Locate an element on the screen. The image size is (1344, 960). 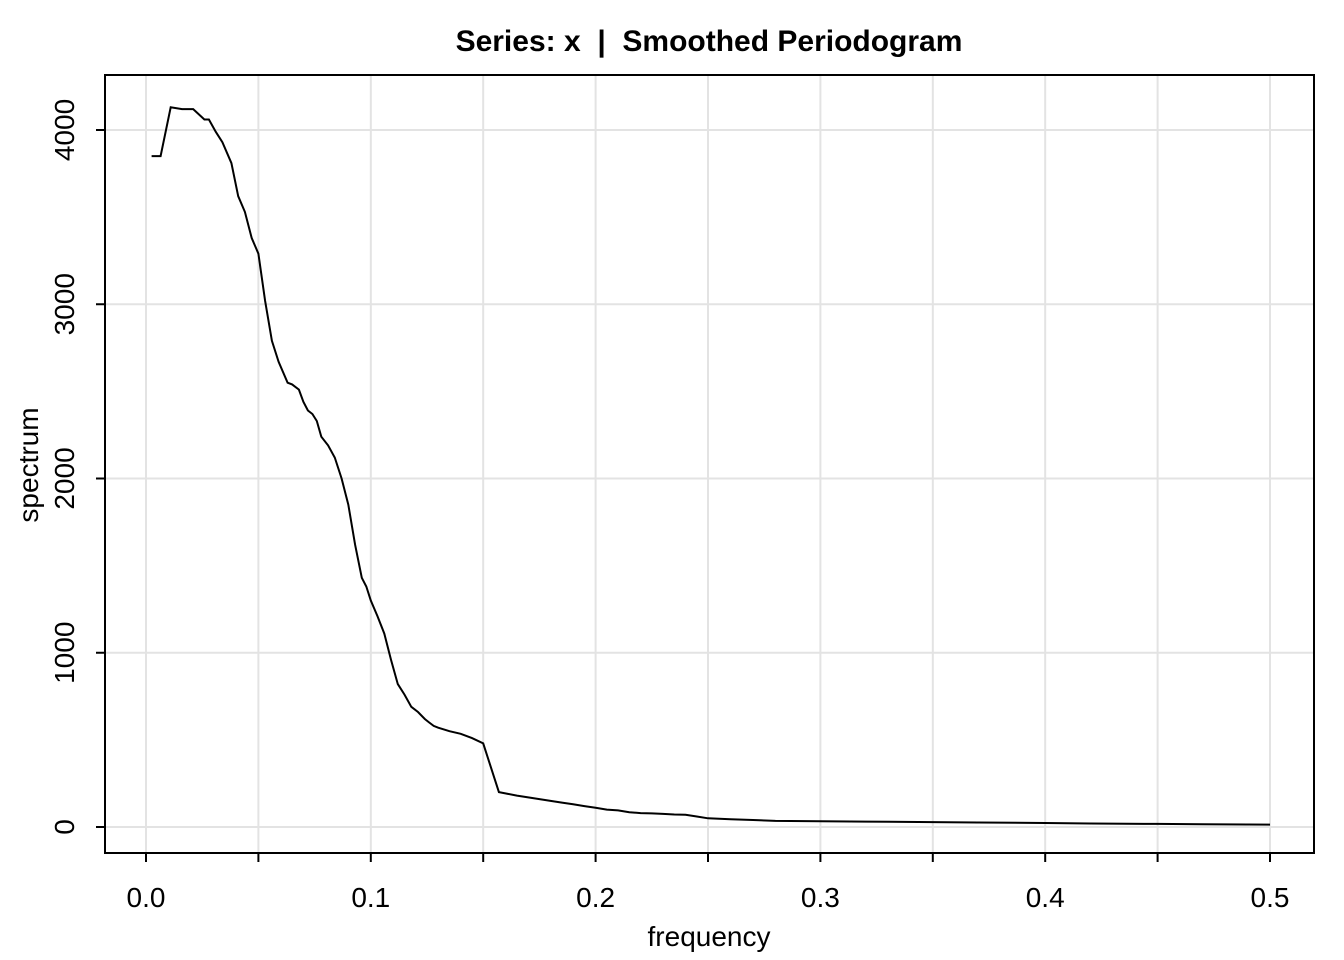
x-tick-label: 0.3 is located at coordinates (820, 897).